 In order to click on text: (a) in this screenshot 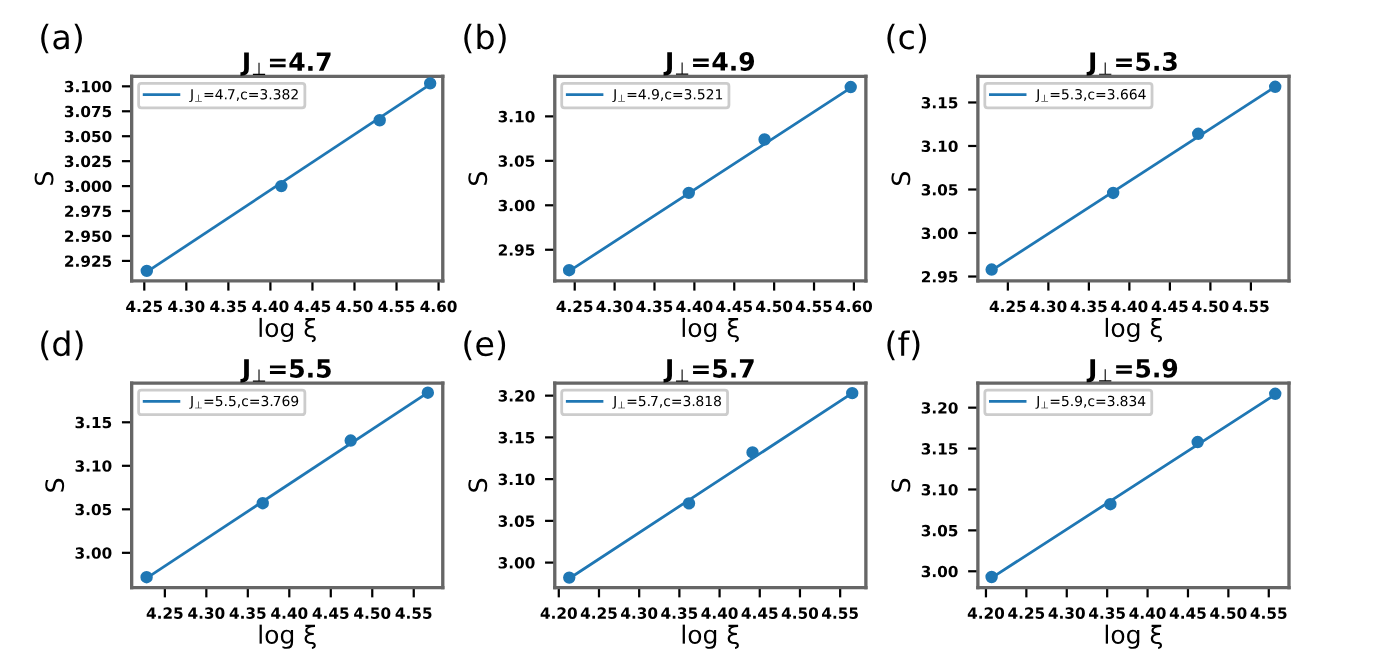, I will do `click(61, 38)`.